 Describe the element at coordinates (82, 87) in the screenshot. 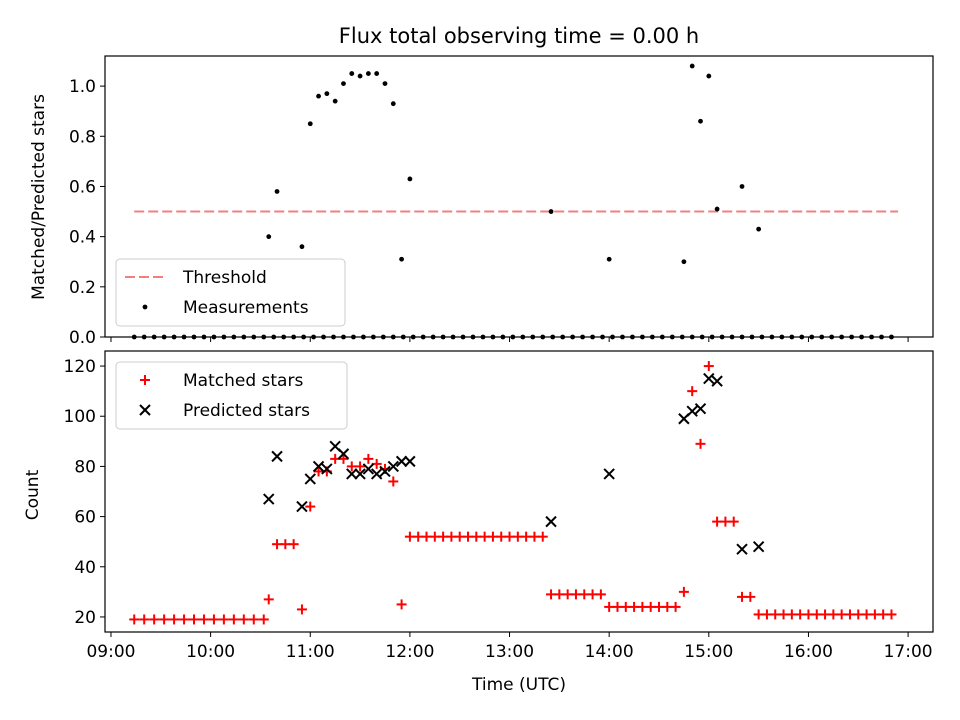

I see `ratio-y-tick-label: 1.0` at that location.